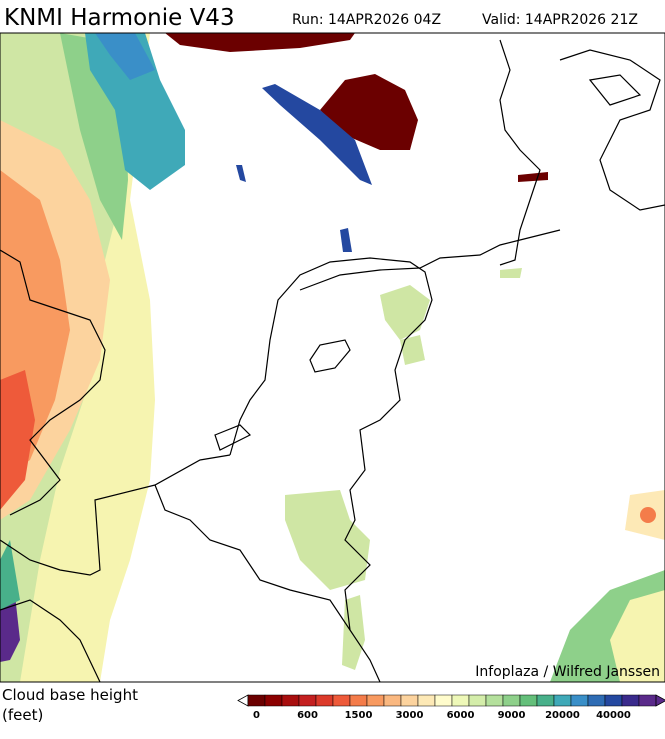 The height and width of the screenshot is (739, 665). I want to click on valid-time: Valid: 14APR2026 21Z, so click(560, 20).